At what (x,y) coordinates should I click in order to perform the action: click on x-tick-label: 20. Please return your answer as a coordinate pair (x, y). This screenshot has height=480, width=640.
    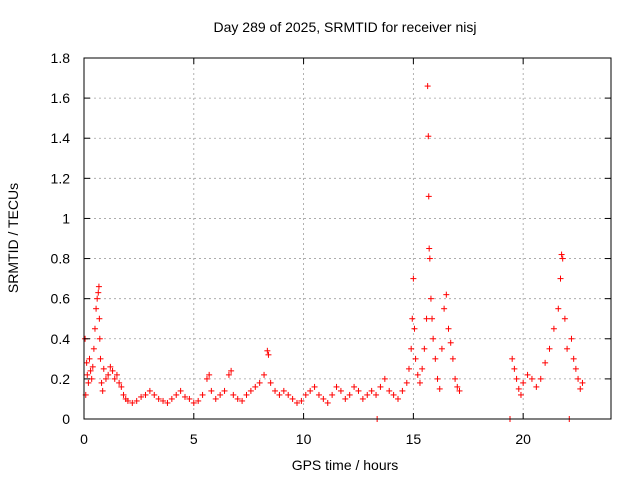
    Looking at the image, I should click on (523, 439).